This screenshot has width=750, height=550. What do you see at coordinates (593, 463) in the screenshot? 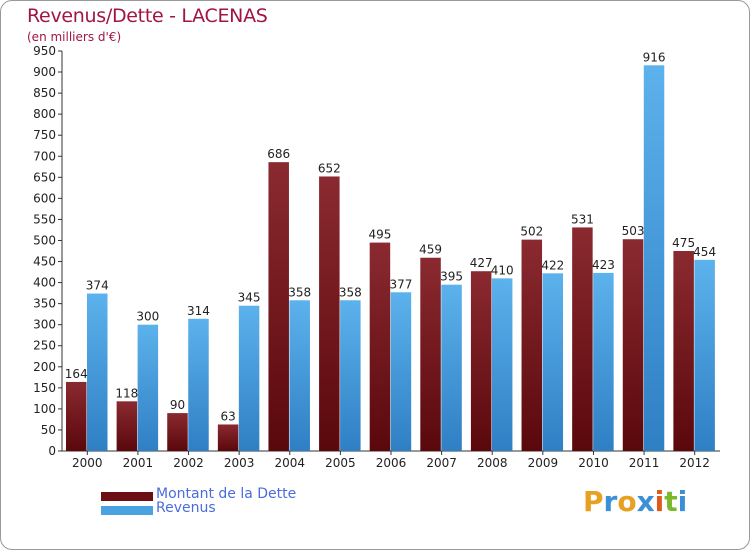
I see `x-tick-label: 2010` at bounding box center [593, 463].